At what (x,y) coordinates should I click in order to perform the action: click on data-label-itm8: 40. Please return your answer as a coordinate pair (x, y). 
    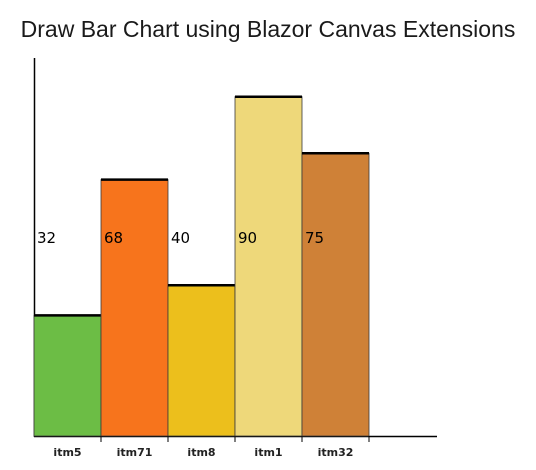
    Looking at the image, I should click on (180, 238).